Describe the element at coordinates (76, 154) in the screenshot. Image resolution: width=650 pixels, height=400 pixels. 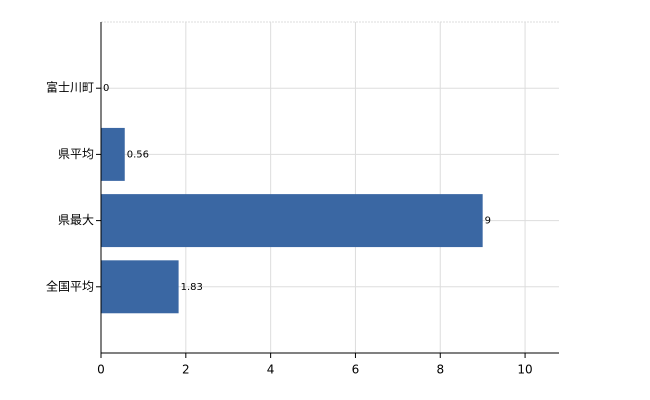
I see `y-tick-label: 県平均` at that location.